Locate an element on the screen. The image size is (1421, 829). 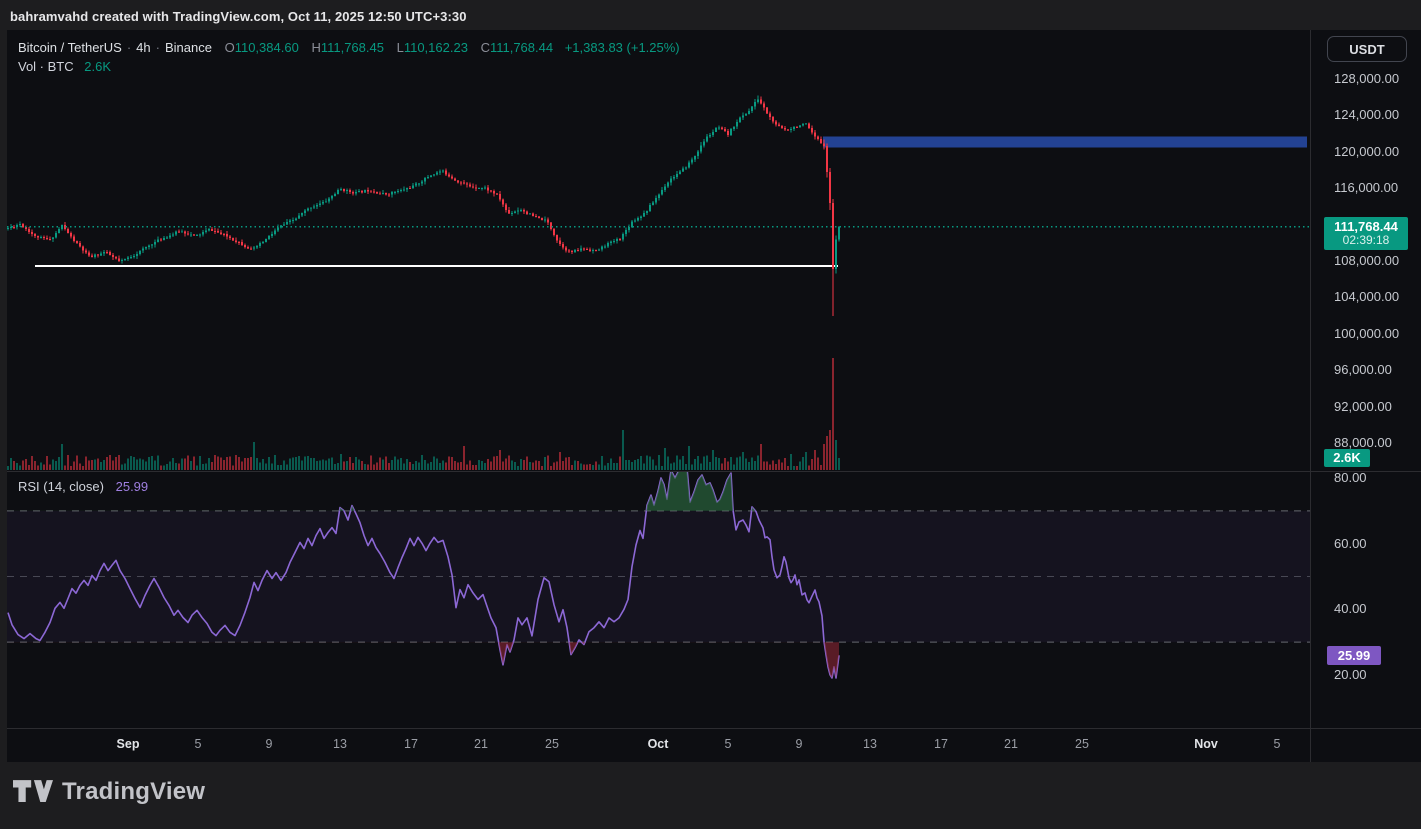
price-axis-label: 108,000.00 is located at coordinates (1367, 260).